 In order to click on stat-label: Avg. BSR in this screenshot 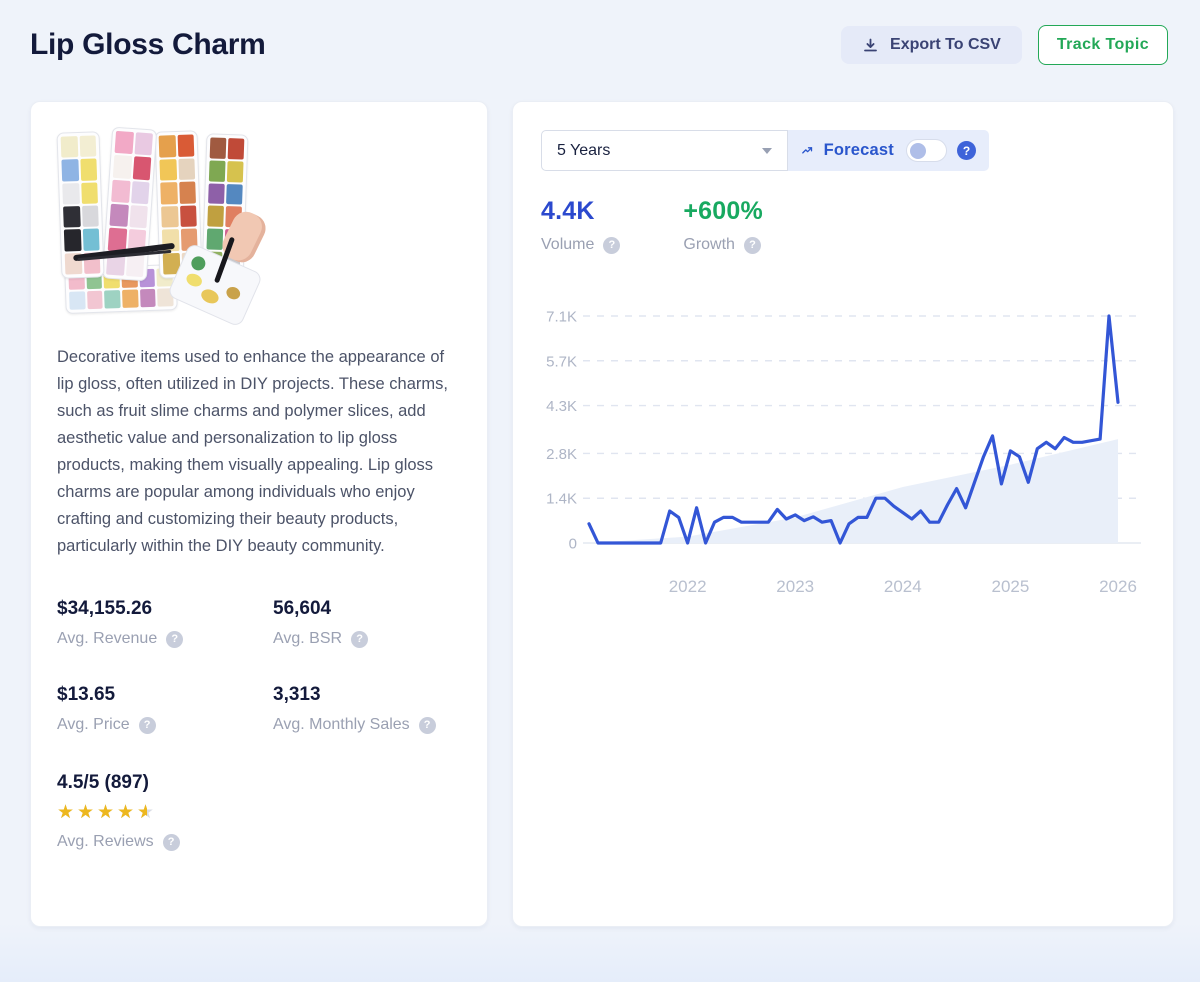, I will do `click(308, 639)`.